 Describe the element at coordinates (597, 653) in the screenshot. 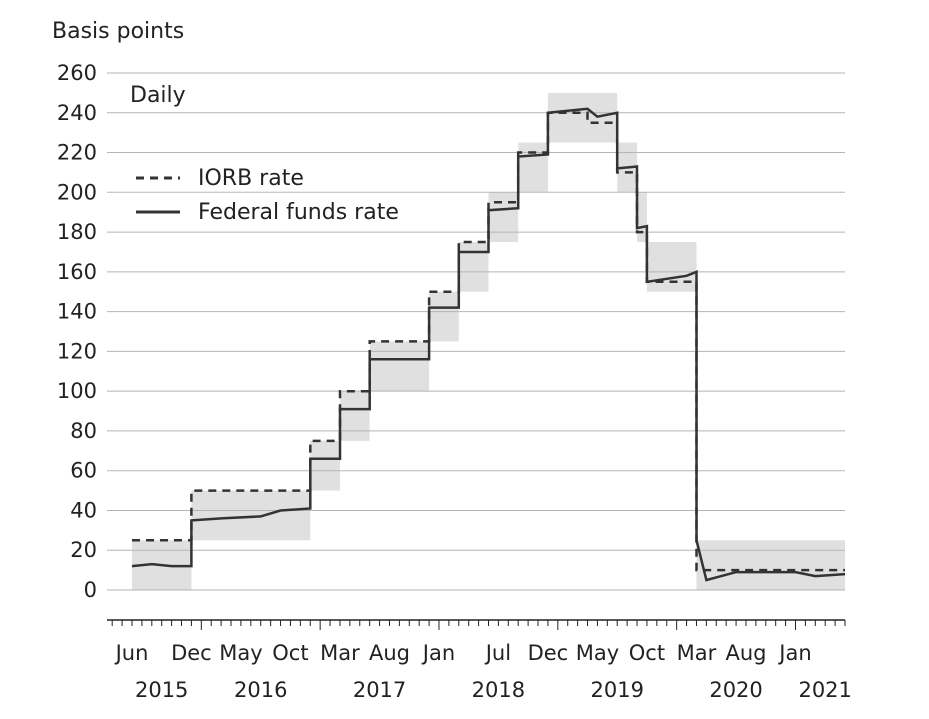

I see `x-month-label-9: May` at that location.